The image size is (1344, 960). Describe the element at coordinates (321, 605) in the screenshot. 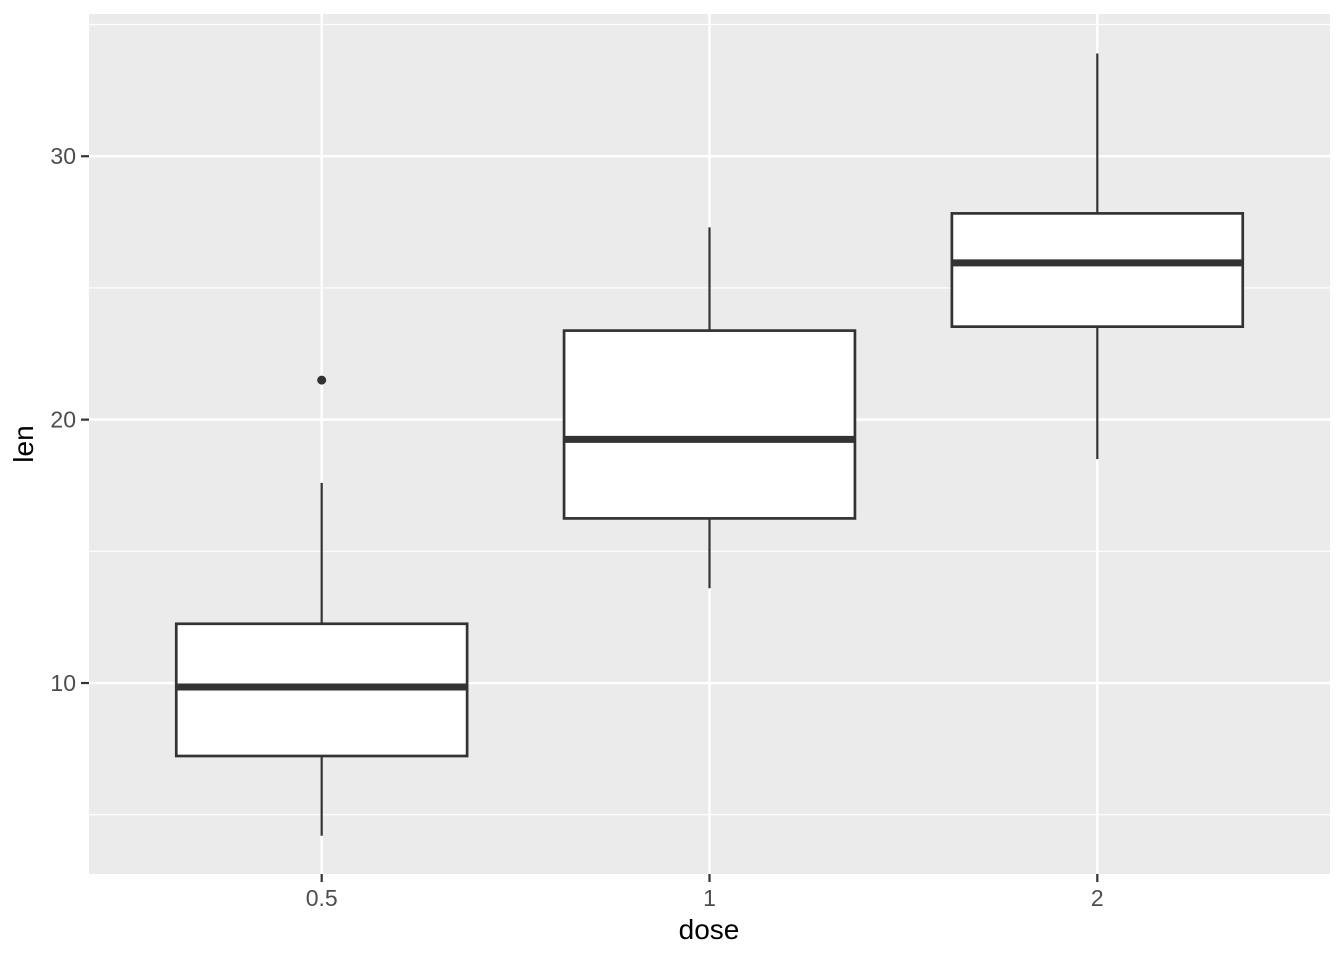

I see `boxplot-group-0.5` at that location.